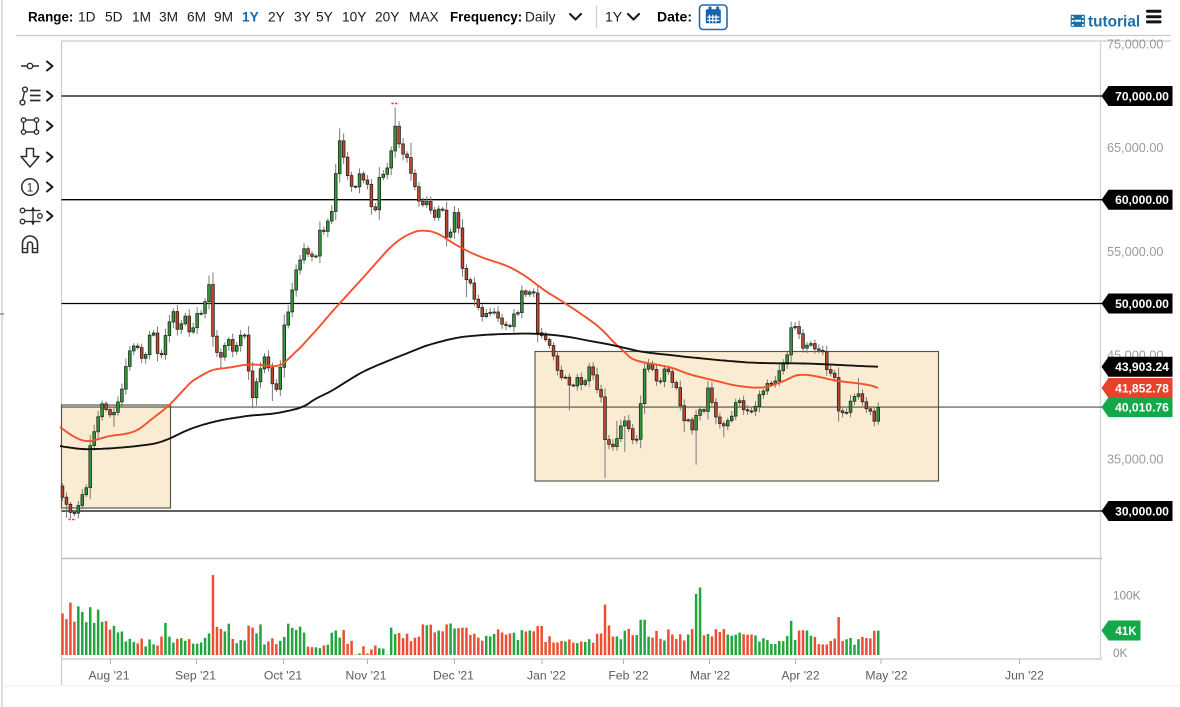 Image resolution: width=1180 pixels, height=707 pixels. What do you see at coordinates (1135, 252) in the screenshot?
I see `svg-text: 55,000.00` at bounding box center [1135, 252].